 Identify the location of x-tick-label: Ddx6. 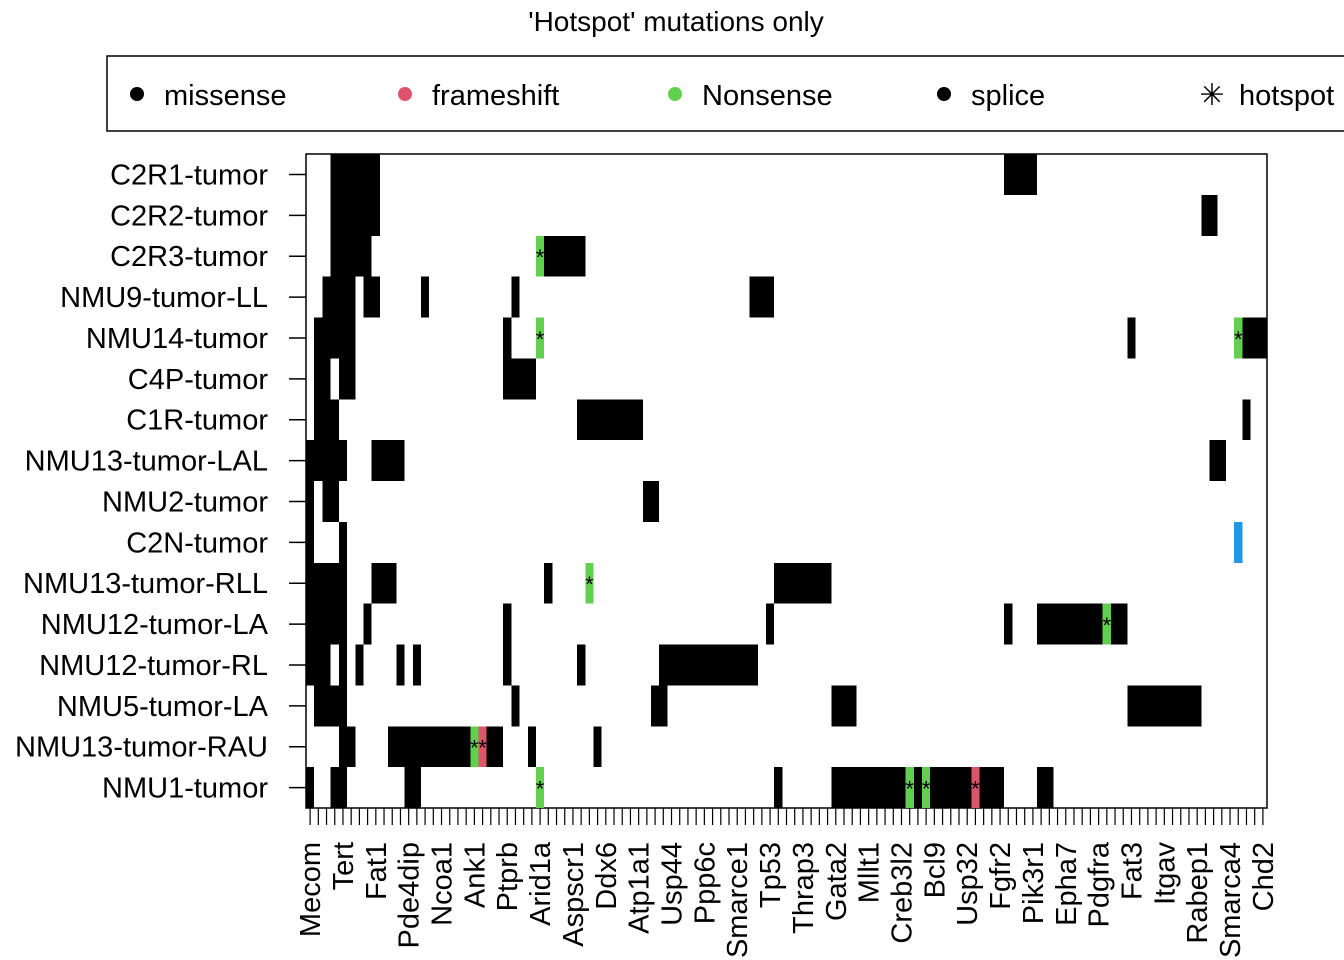
(607, 876).